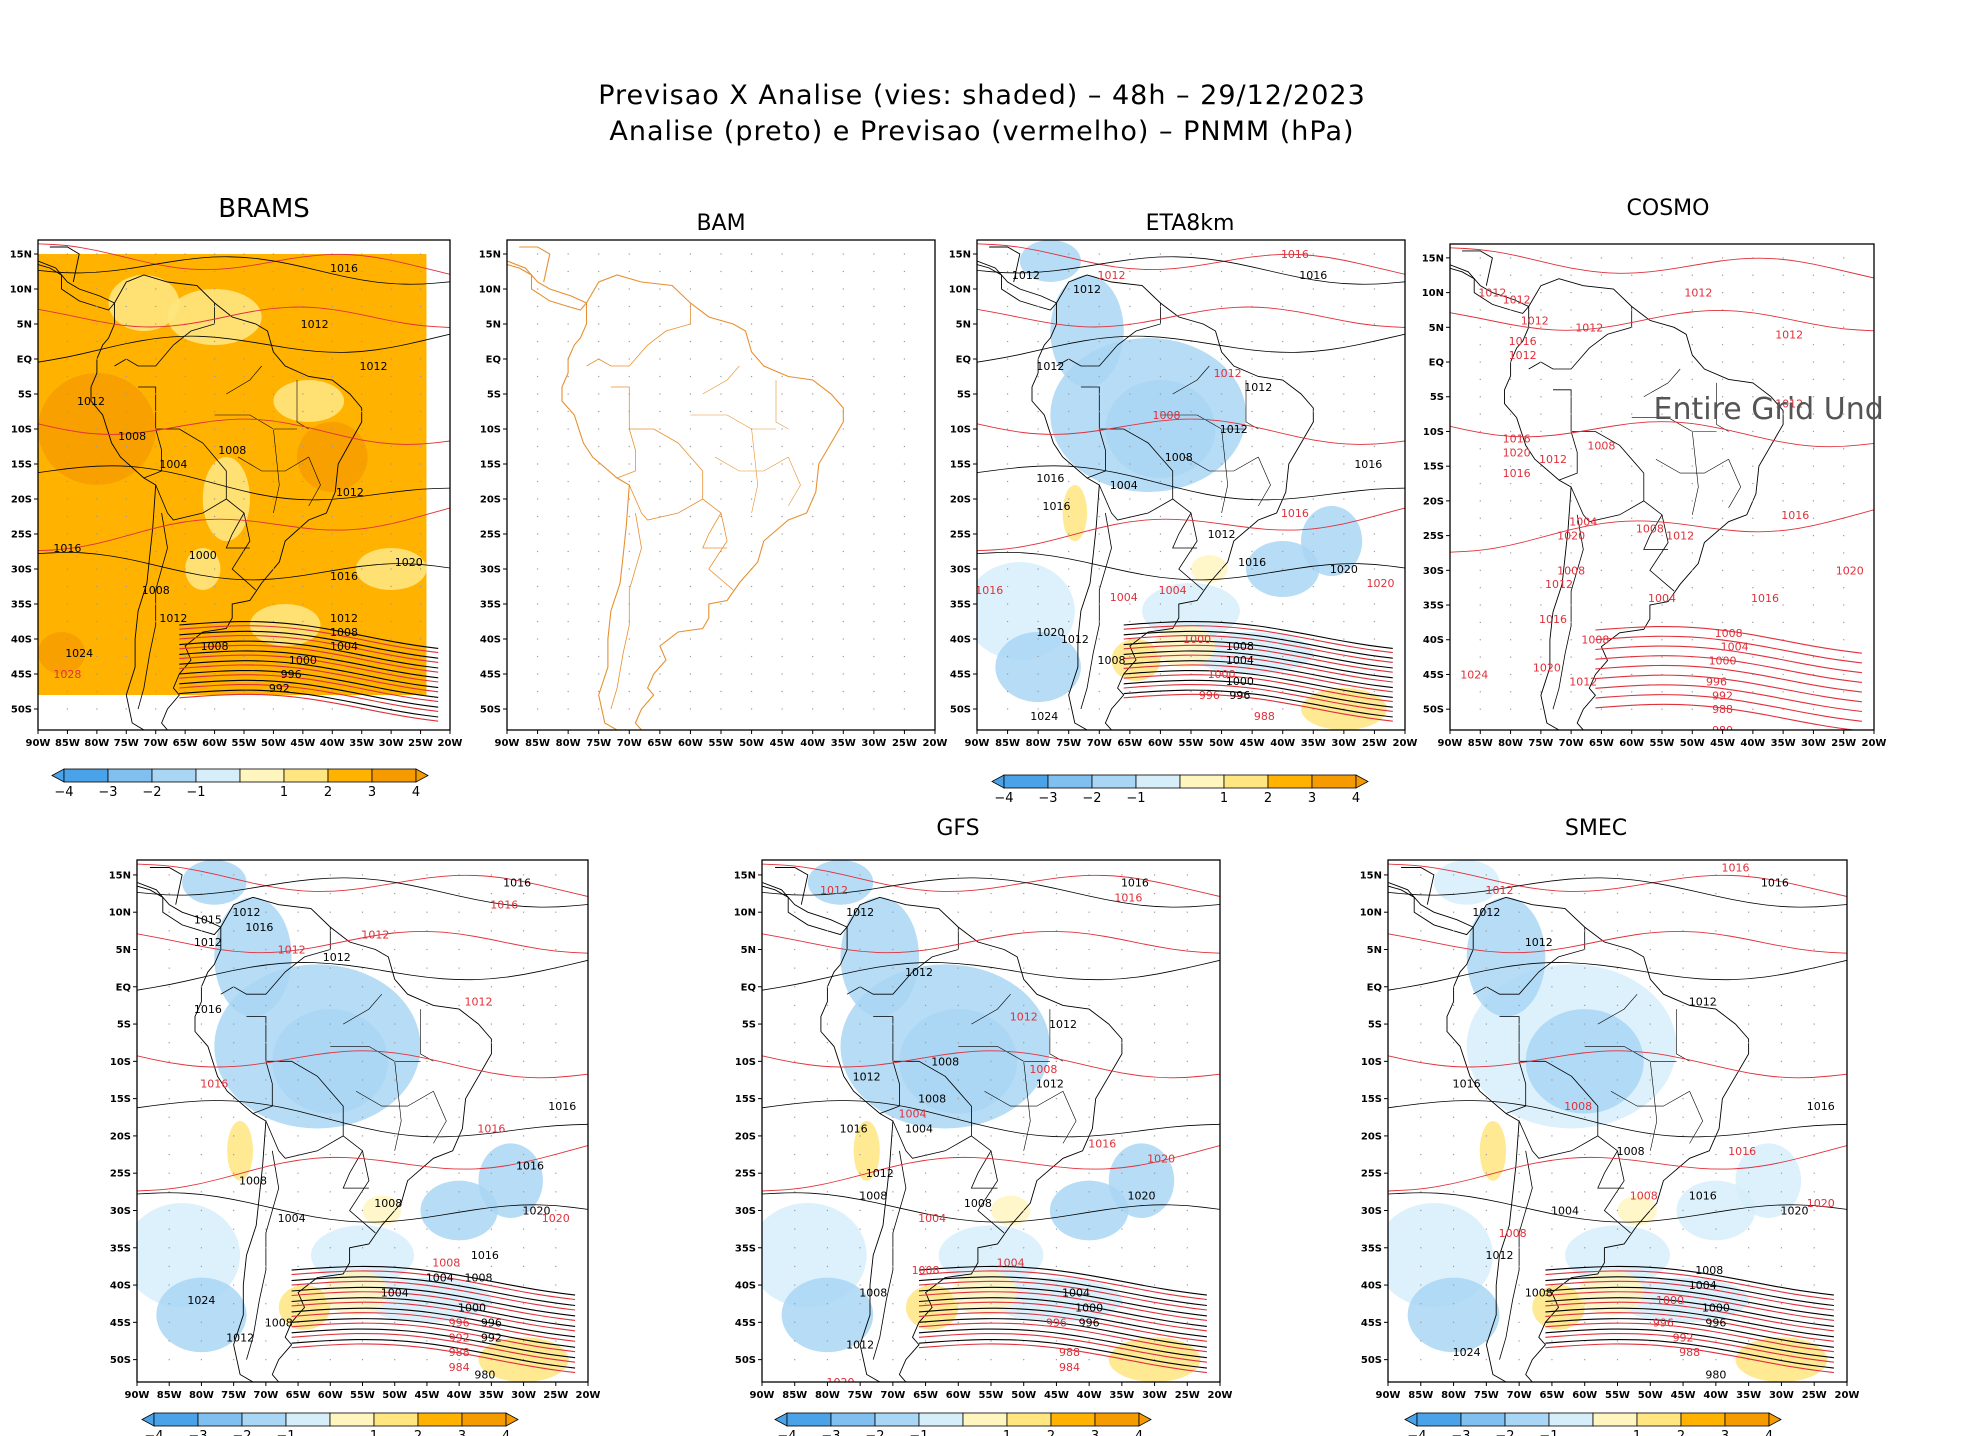 The height and width of the screenshot is (1436, 1964). I want to click on colorbar-segment, so click(1029, 1419).